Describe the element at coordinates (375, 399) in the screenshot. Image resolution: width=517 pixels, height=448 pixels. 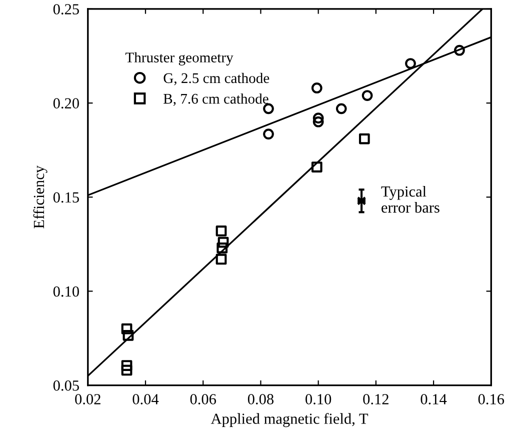
I see `x-tick-label: 0.12` at that location.